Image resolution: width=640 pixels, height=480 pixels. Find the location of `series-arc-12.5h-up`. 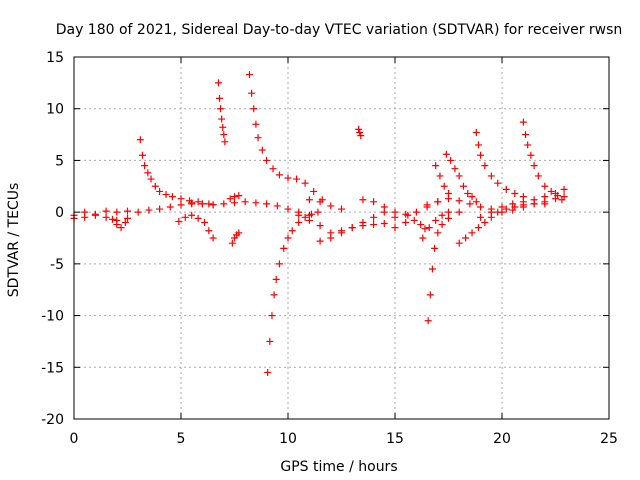

series-arc-12.5h-up is located at coordinates (325, 204).